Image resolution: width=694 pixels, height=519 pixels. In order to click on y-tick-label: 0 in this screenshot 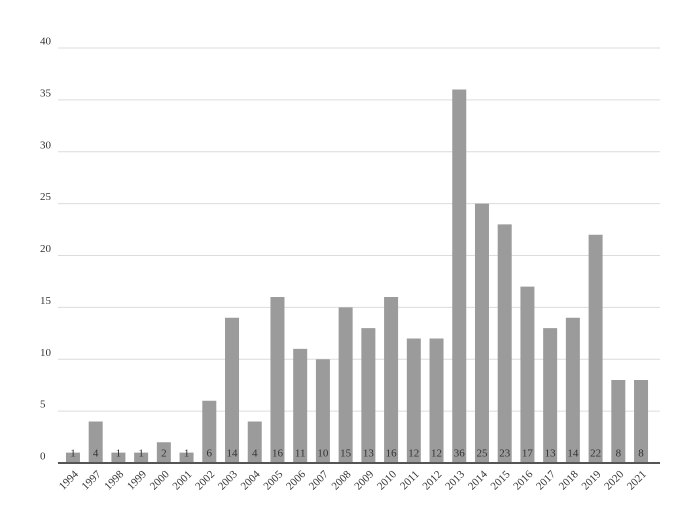, I will do `click(43, 457)`.